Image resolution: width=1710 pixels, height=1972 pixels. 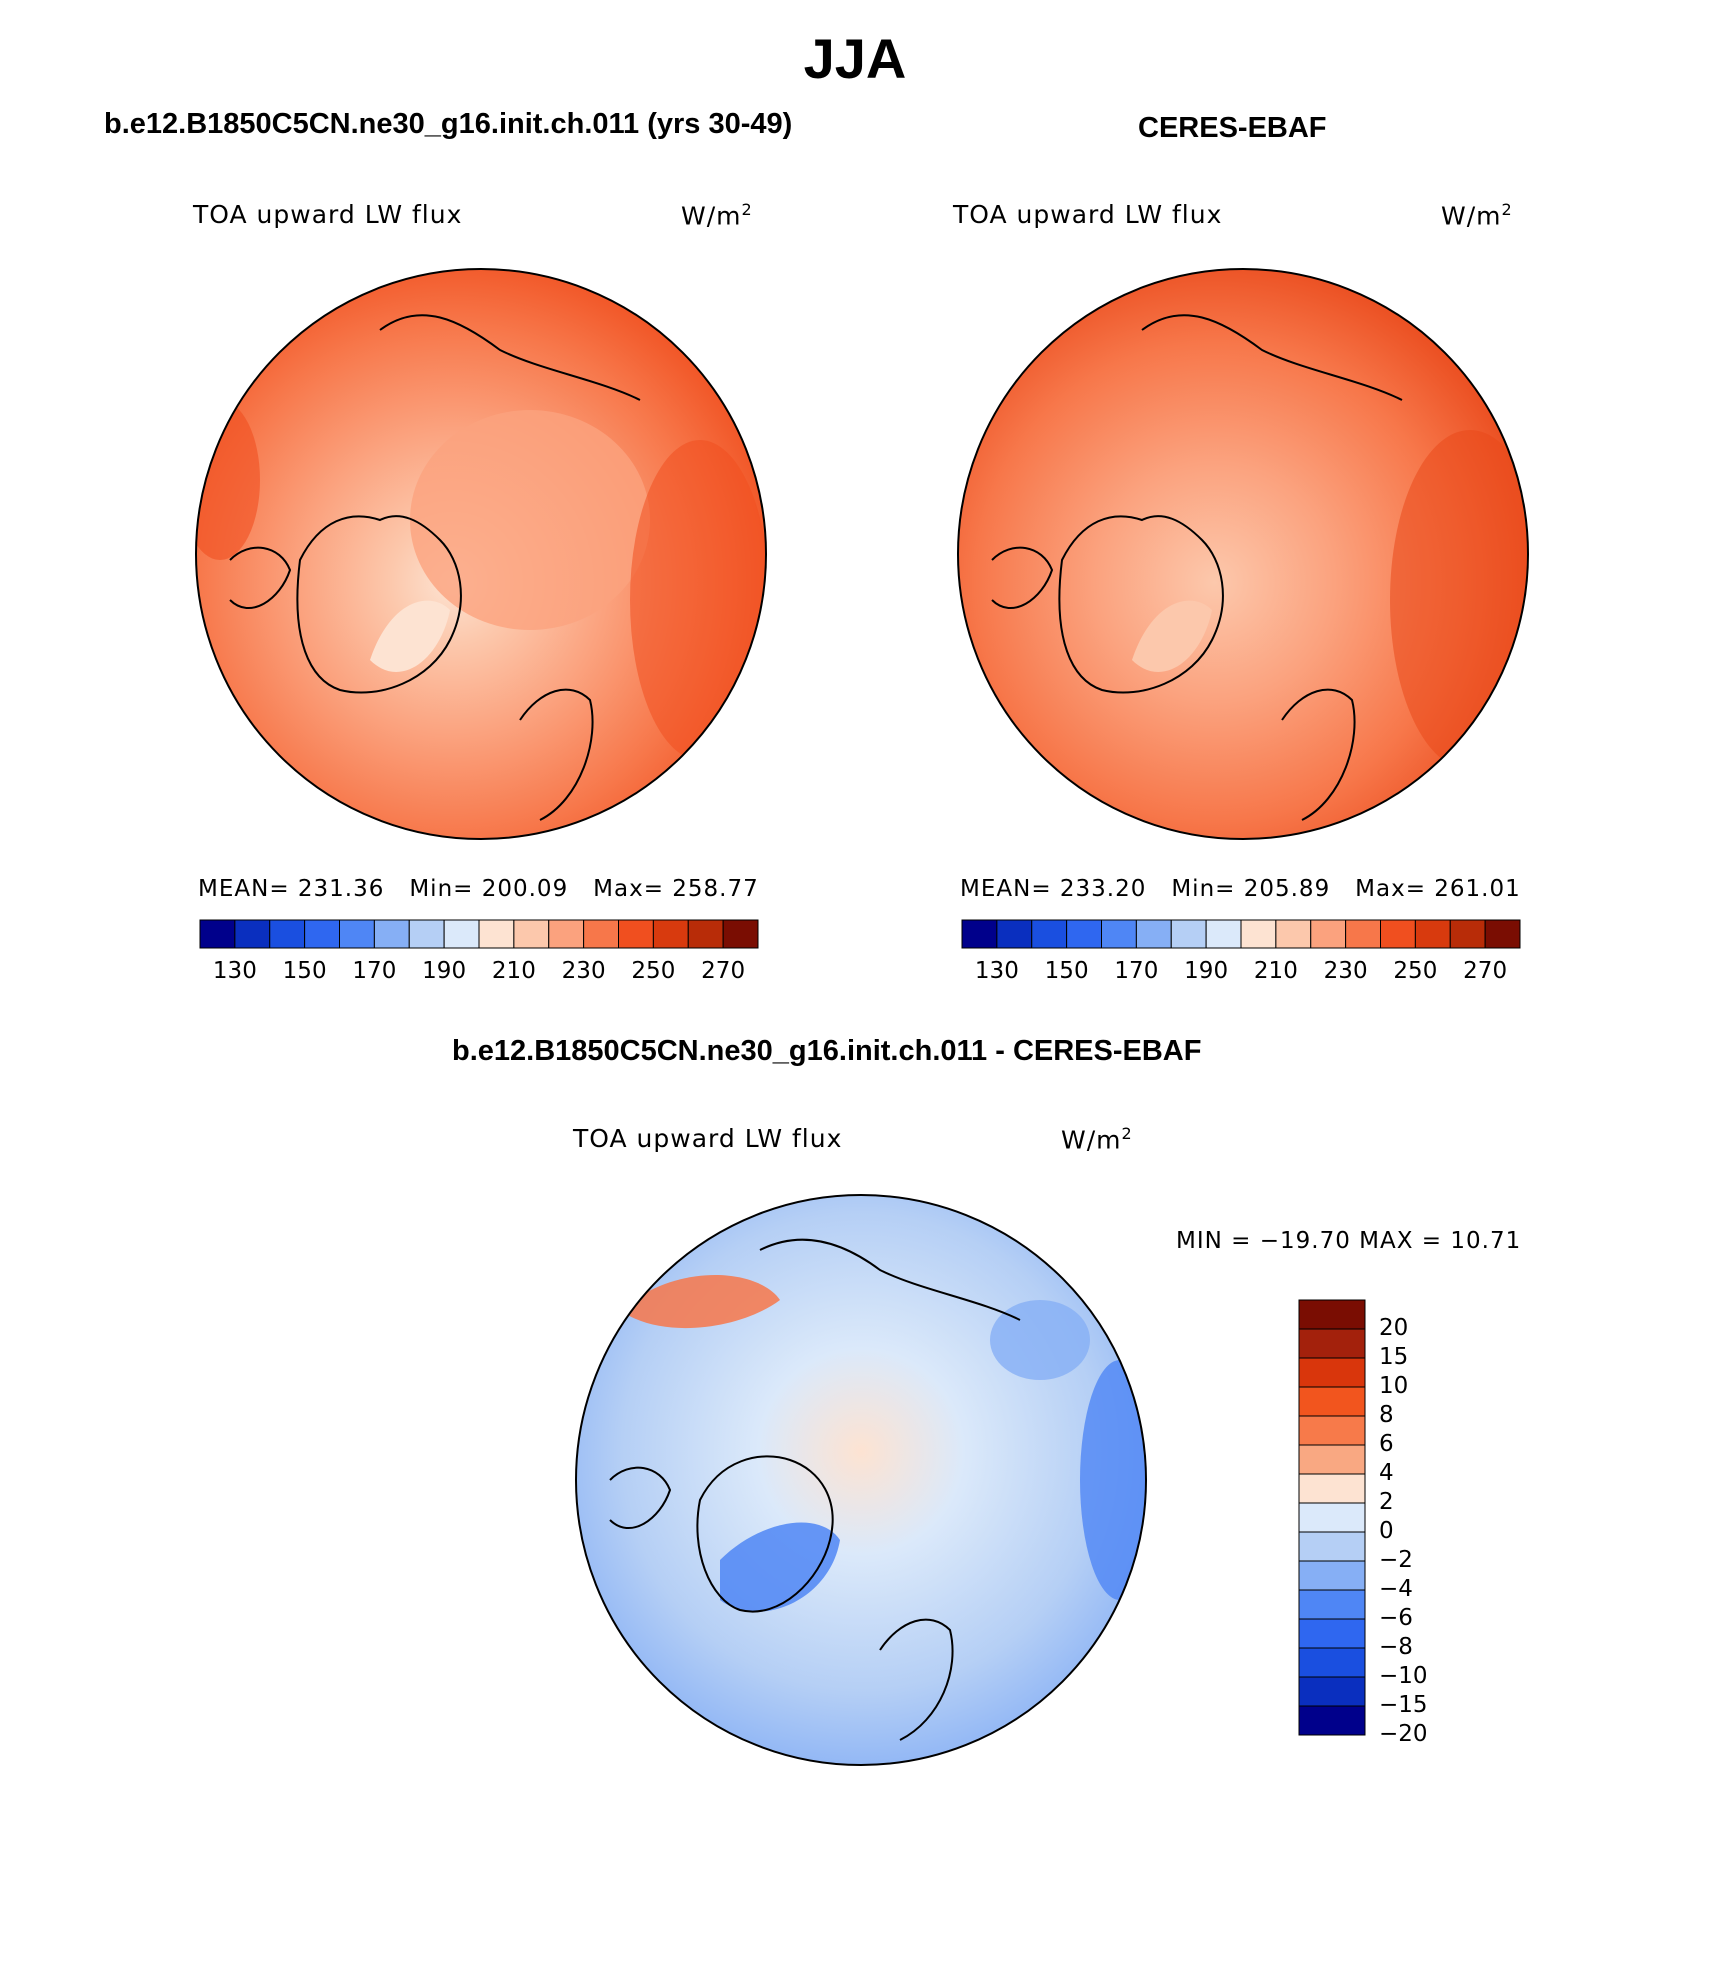 What do you see at coordinates (1066, 971) in the screenshot?
I see `obs-colorbar-tick: 150` at bounding box center [1066, 971].